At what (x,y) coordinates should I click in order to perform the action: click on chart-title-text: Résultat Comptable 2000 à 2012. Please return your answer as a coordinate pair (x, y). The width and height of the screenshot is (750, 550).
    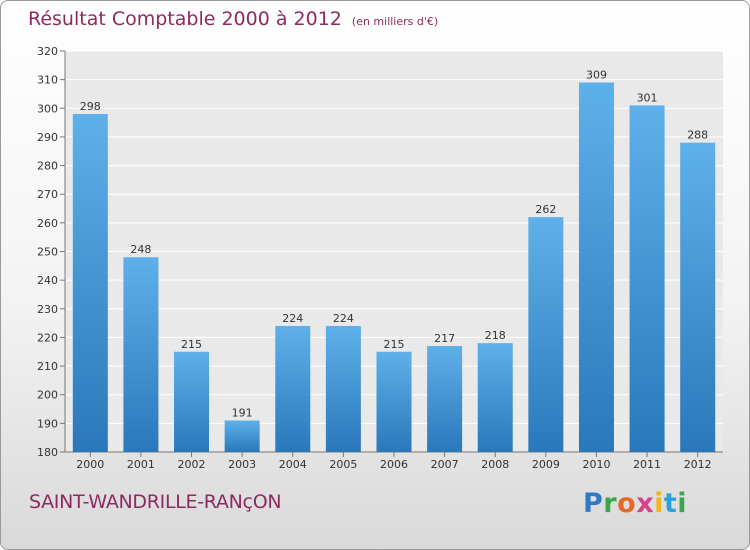
    Looking at the image, I should click on (185, 19).